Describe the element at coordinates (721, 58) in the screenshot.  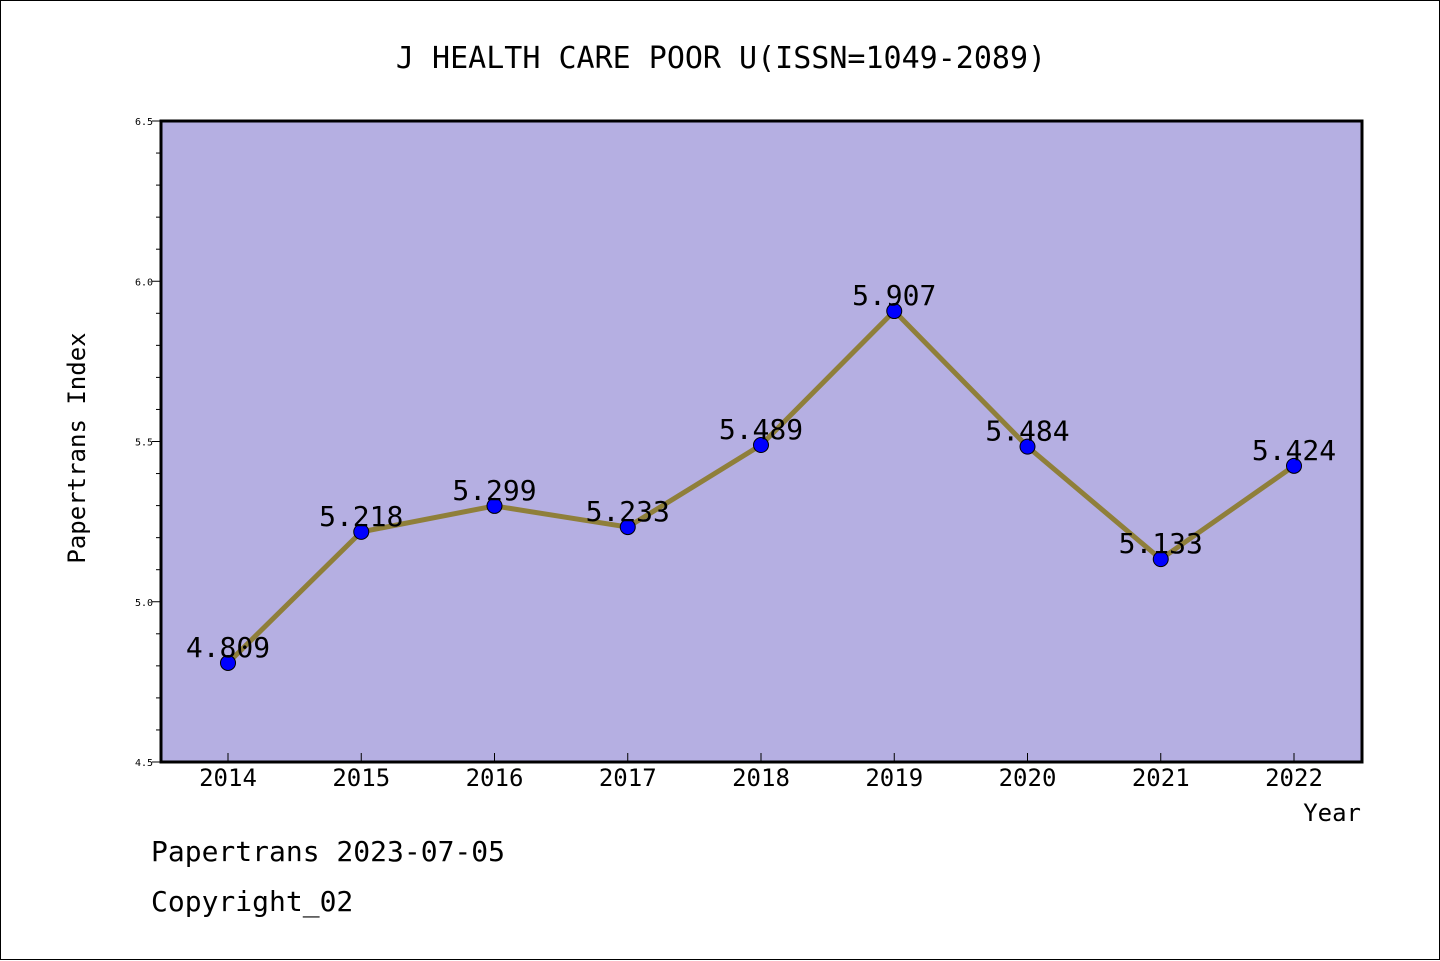
I see `chart-title: J HEALTH CARE POOR U(ISSN=1049-2089)` at that location.